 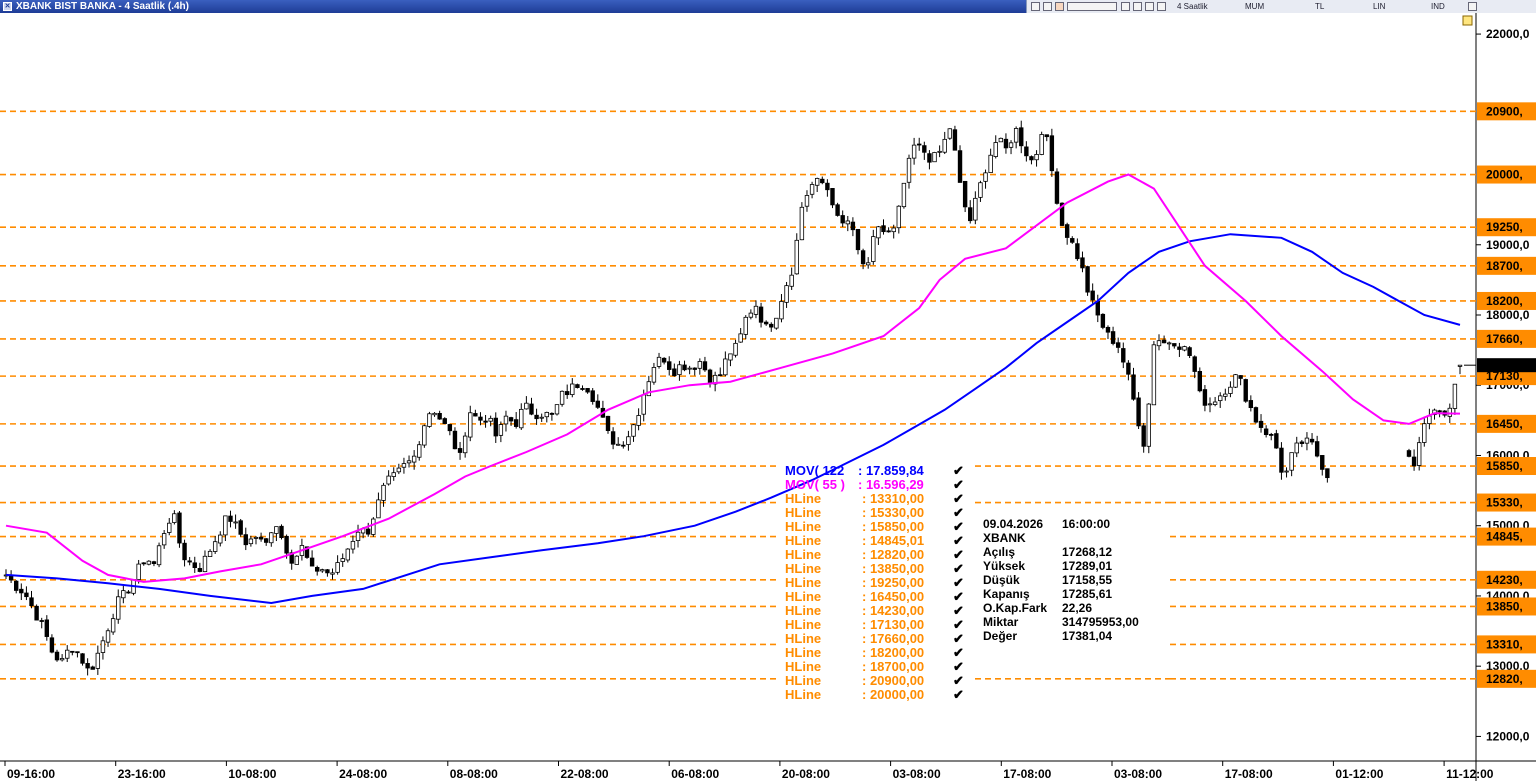 What do you see at coordinates (1087, 580) in the screenshot?
I see `info-value: 17158,55` at bounding box center [1087, 580].